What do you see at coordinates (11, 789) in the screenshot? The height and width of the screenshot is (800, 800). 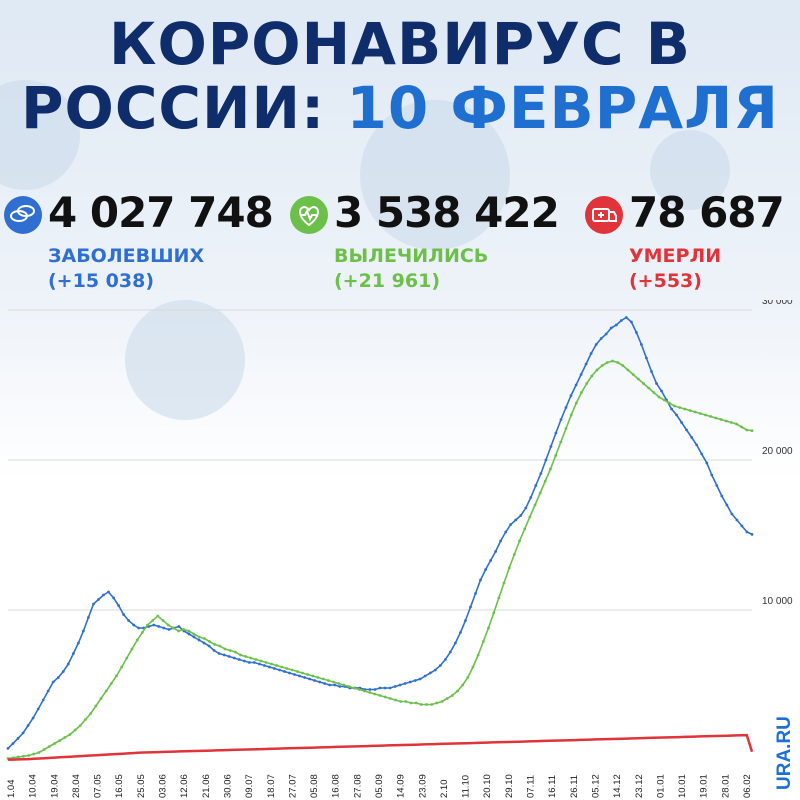 I see `x-tick-label: 1.04` at bounding box center [11, 789].